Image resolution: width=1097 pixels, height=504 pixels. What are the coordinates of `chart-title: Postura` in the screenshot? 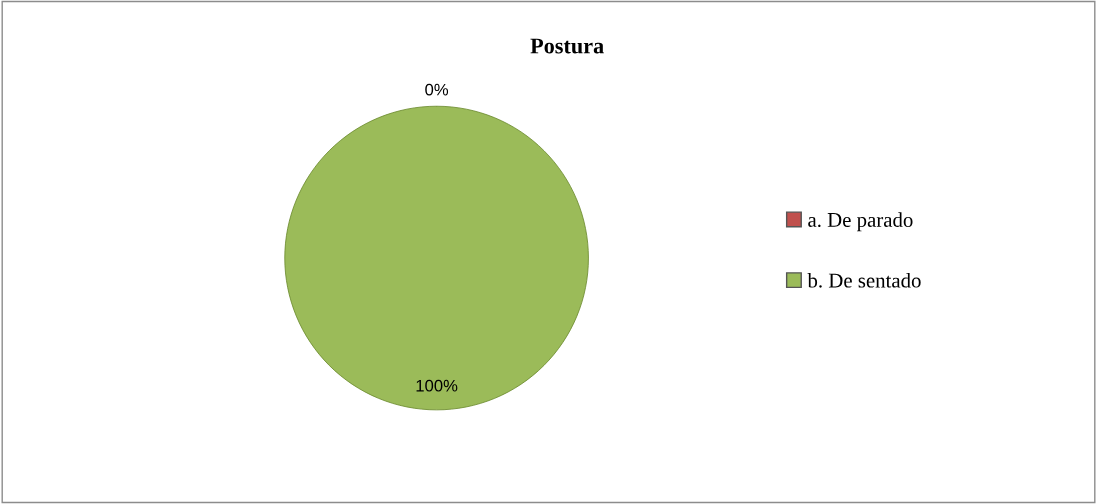 It's located at (567, 46).